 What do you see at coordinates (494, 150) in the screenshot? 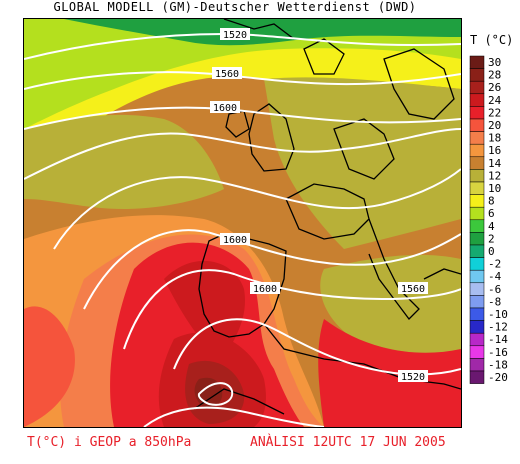
I see `legend-label: 16` at bounding box center [494, 150].